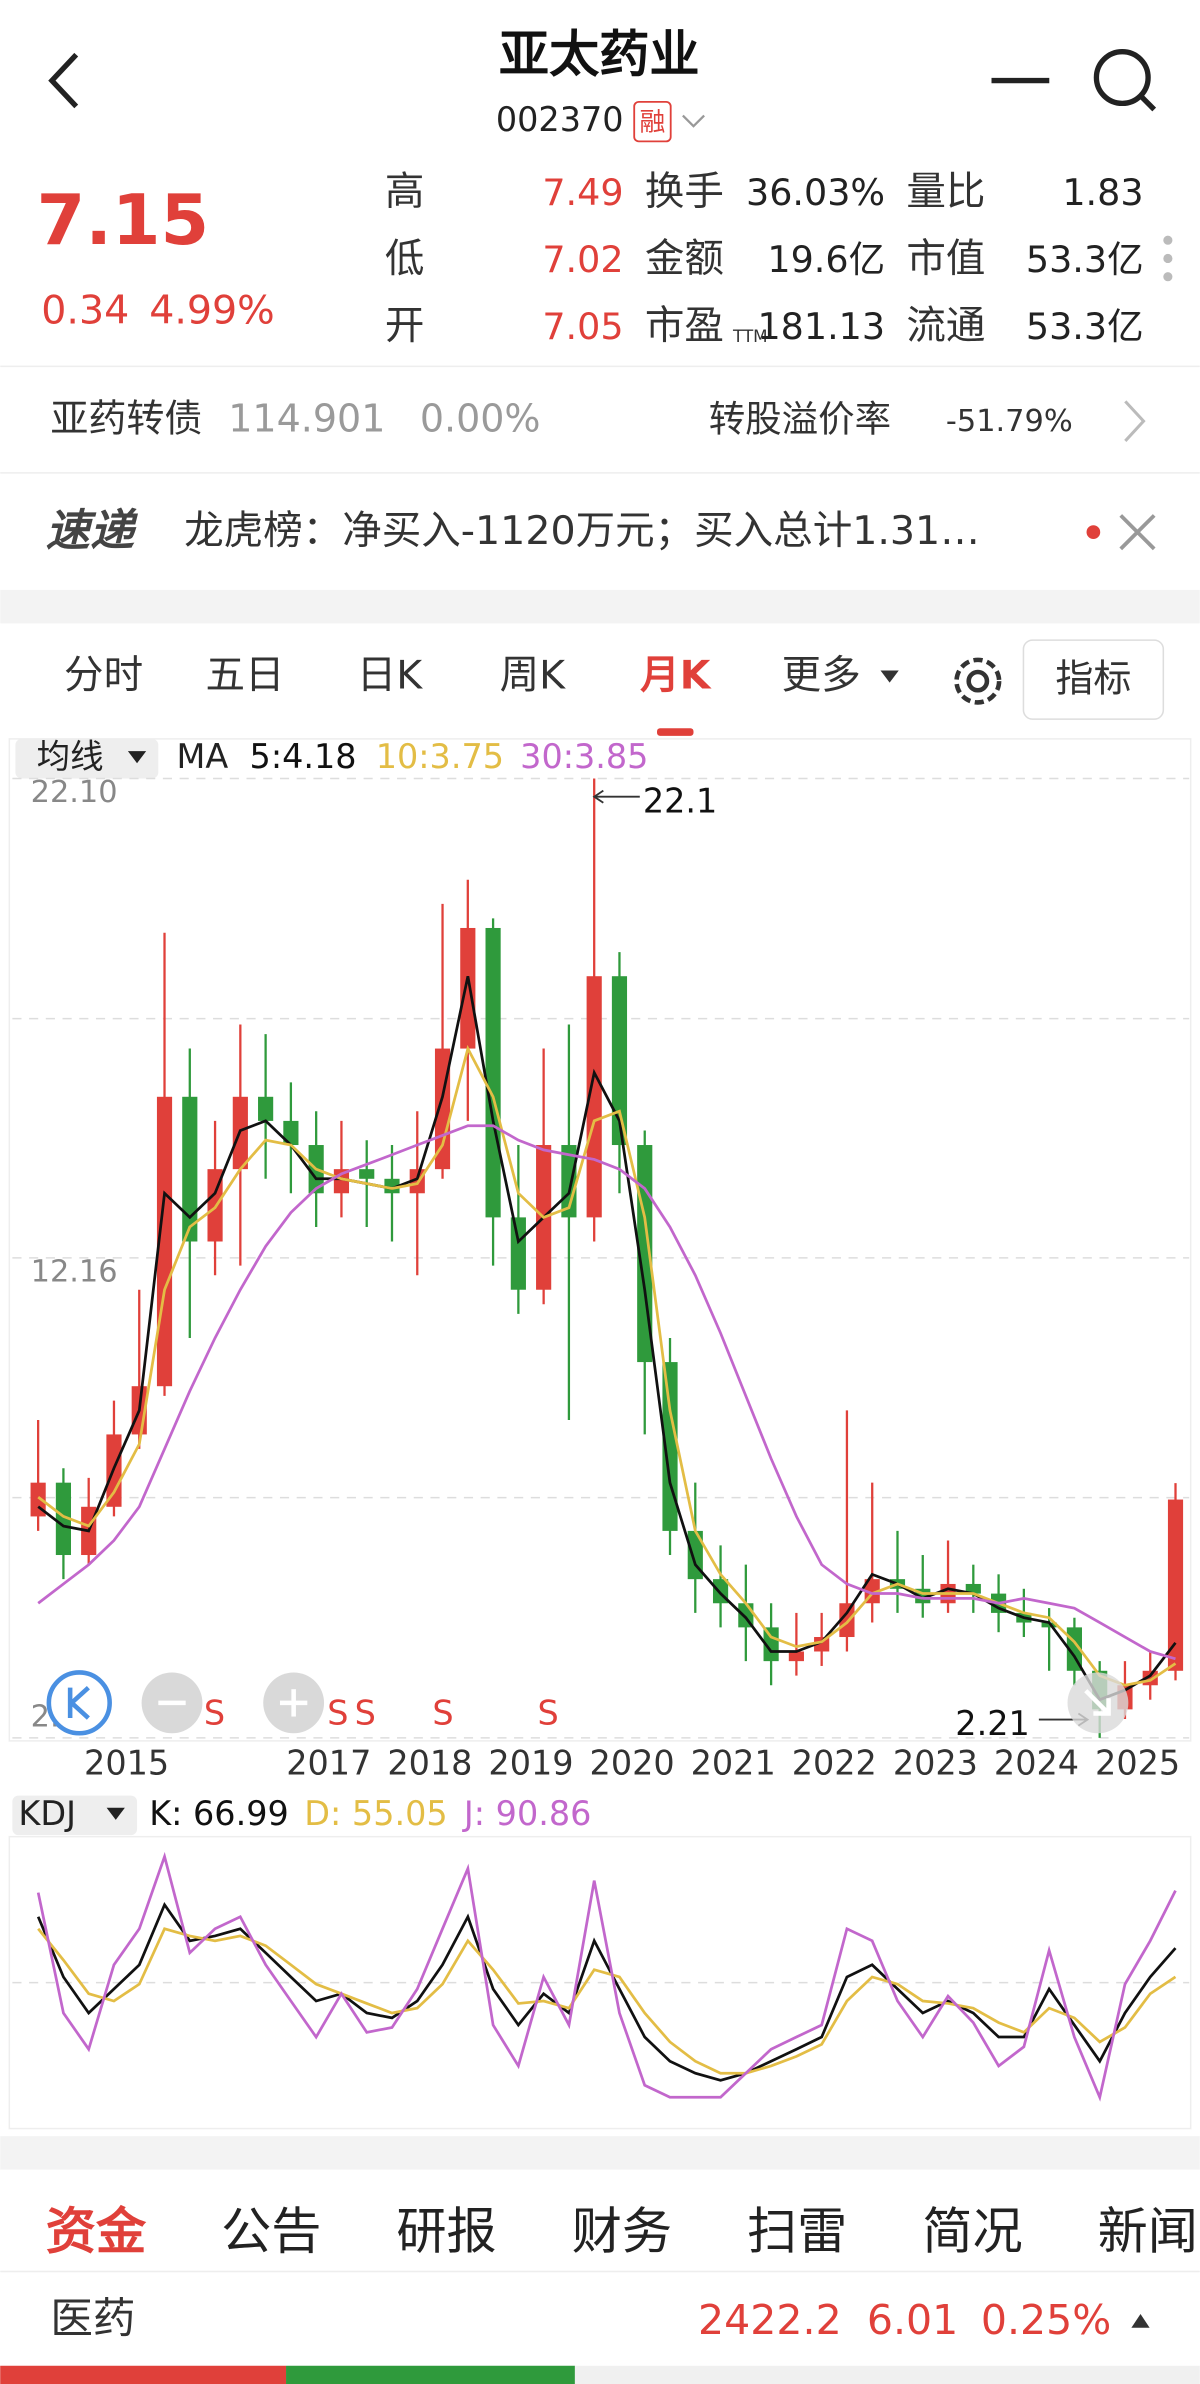 The image size is (1200, 2384). I want to click on unread-dot, so click(1093, 532).